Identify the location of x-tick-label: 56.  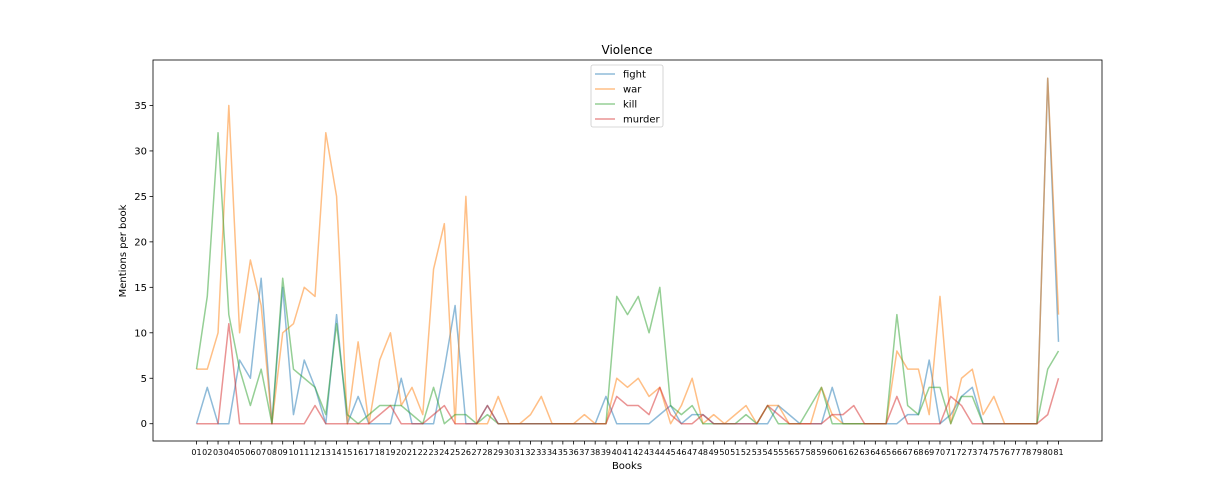
(789, 452).